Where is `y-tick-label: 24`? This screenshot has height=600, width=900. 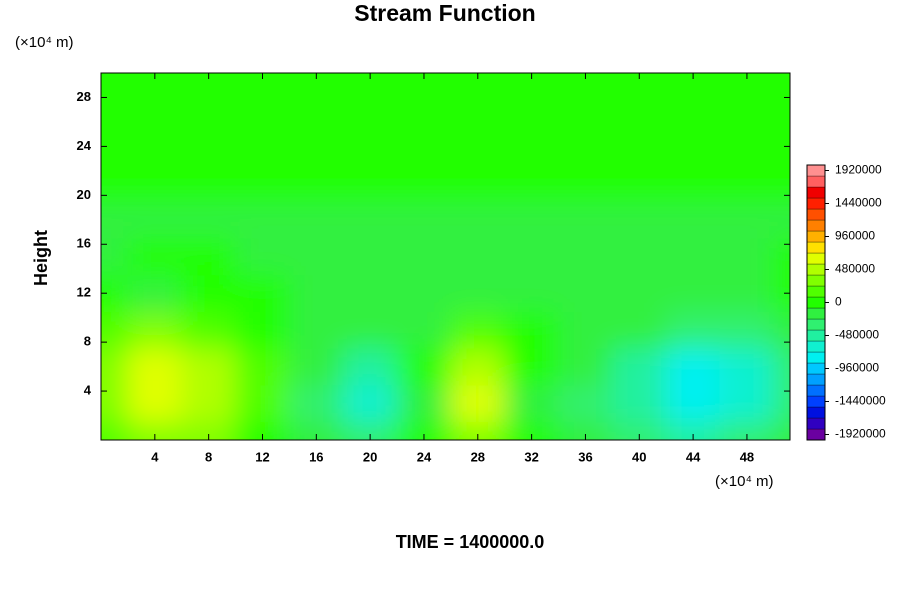 y-tick-label: 24 is located at coordinates (84, 145).